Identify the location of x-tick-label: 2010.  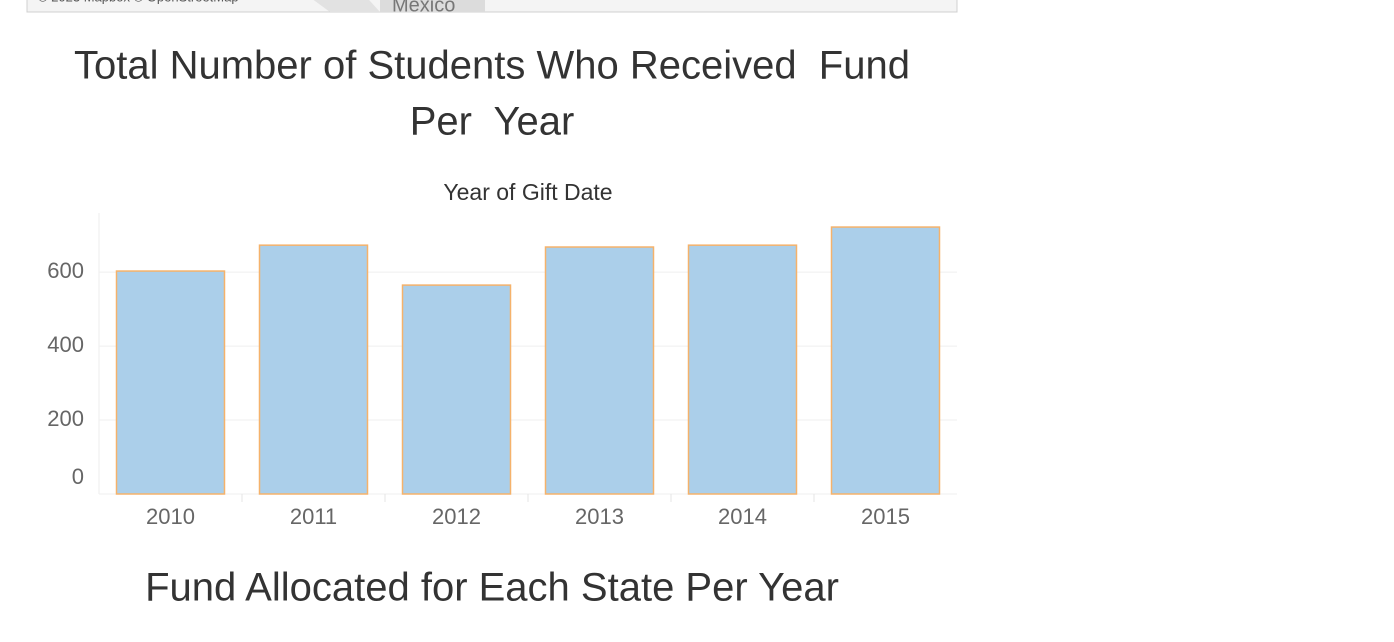
(170, 516).